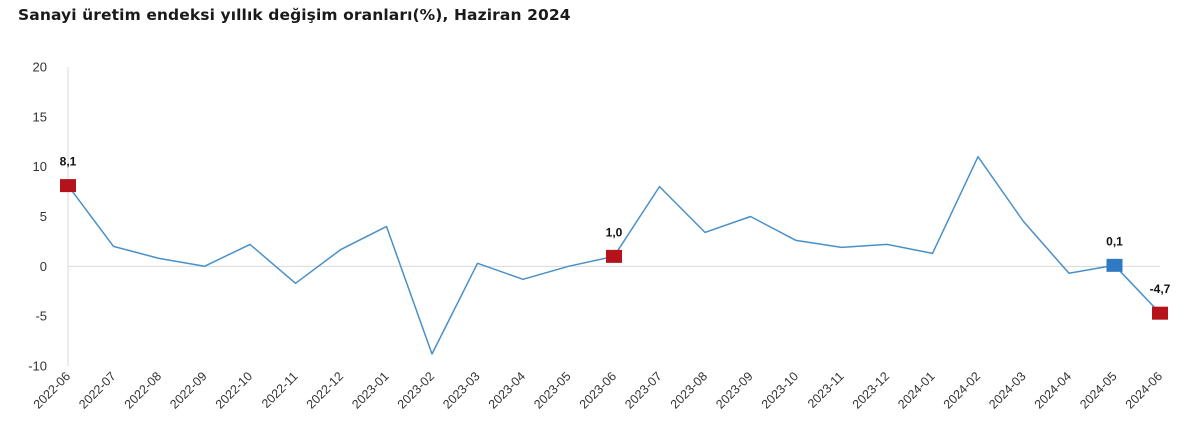  Describe the element at coordinates (962, 390) in the screenshot. I see `x-tick-label: 2024-02` at that location.